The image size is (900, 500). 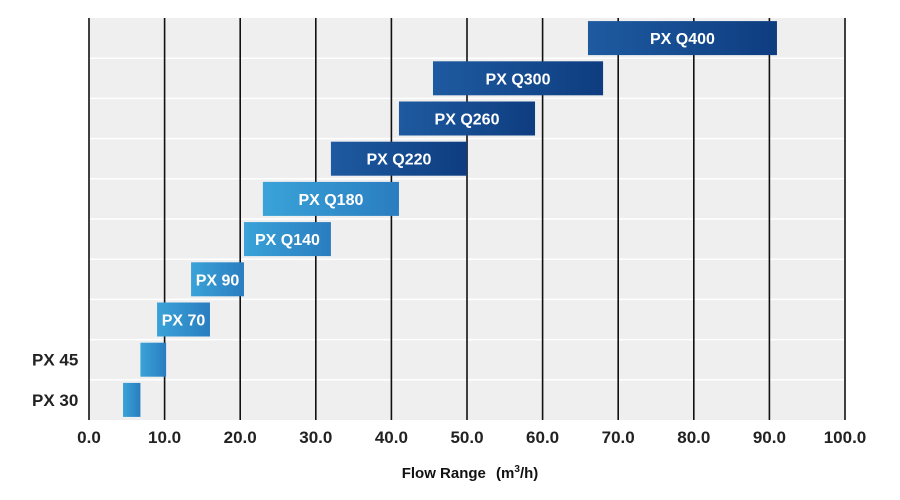 What do you see at coordinates (466, 437) in the screenshot?
I see `x-tick-label: 50.0` at bounding box center [466, 437].